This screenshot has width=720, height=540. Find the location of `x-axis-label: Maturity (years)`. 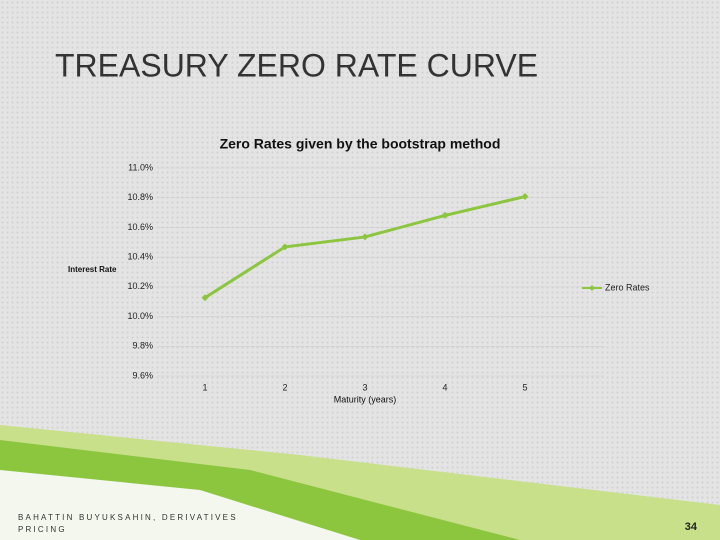

x-axis-label: Maturity (years) is located at coordinates (365, 399).